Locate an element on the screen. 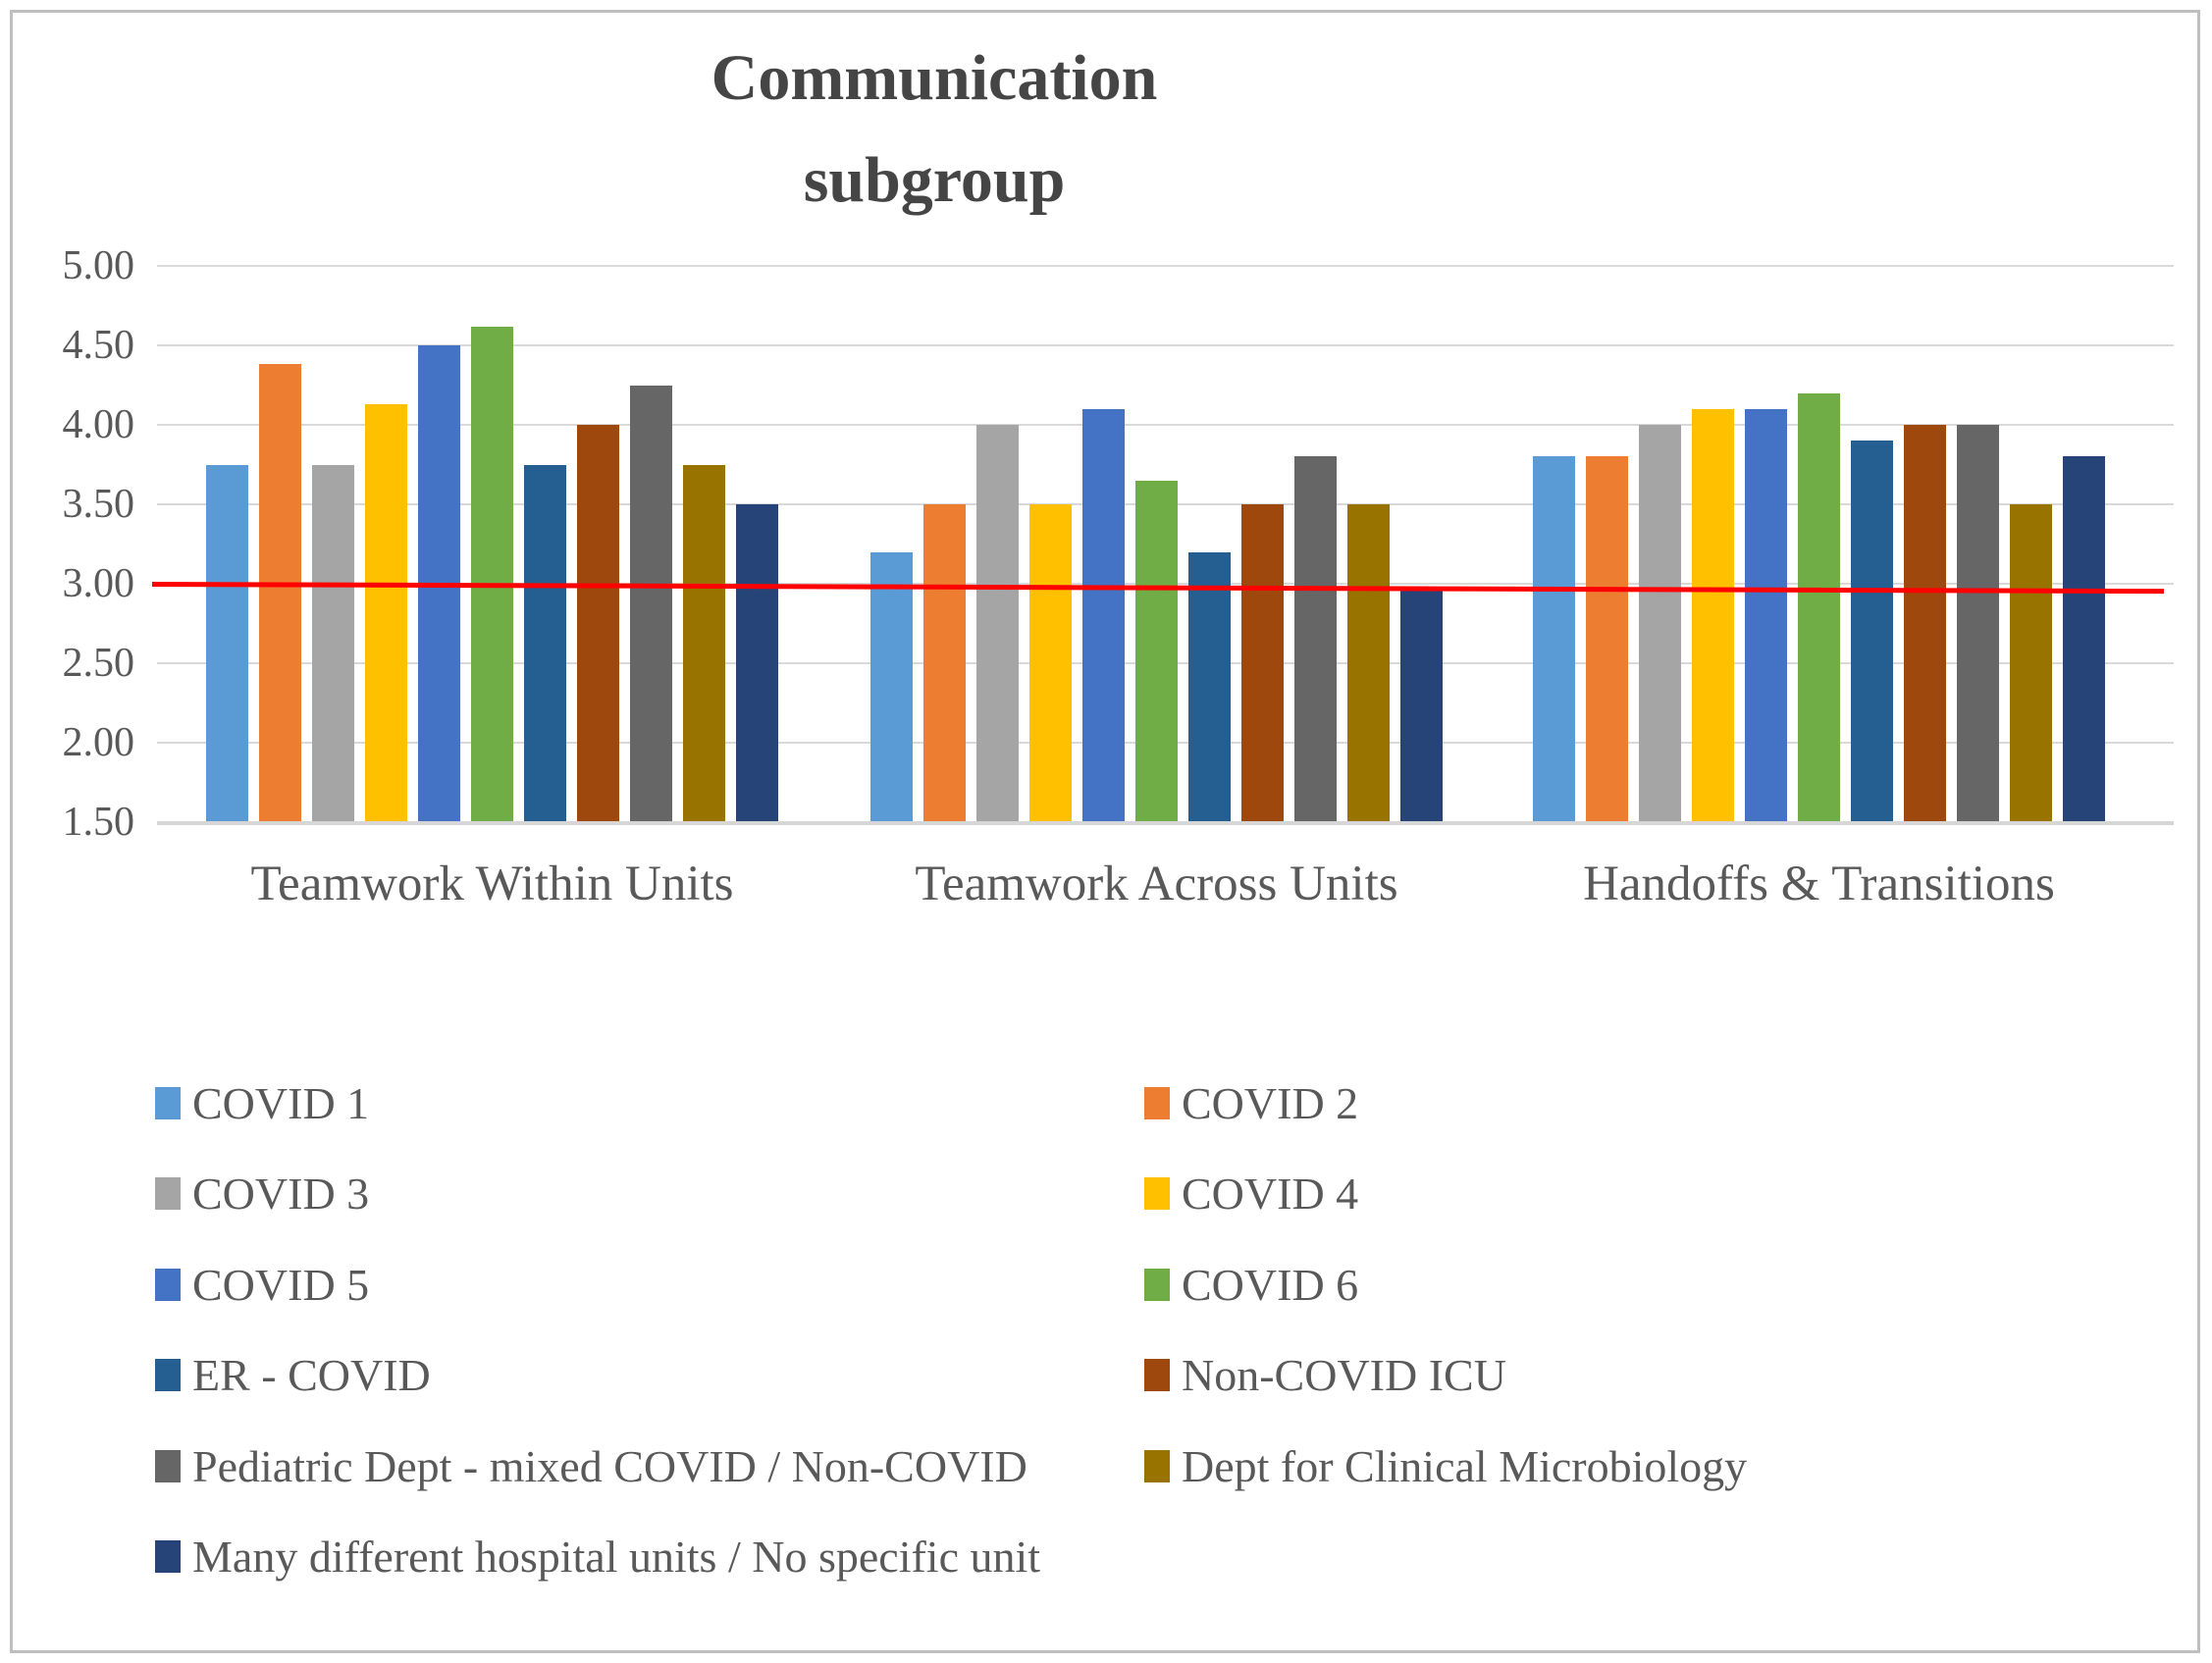 The height and width of the screenshot is (1663, 2212). legend-label: COVID 6 is located at coordinates (1271, 1284).